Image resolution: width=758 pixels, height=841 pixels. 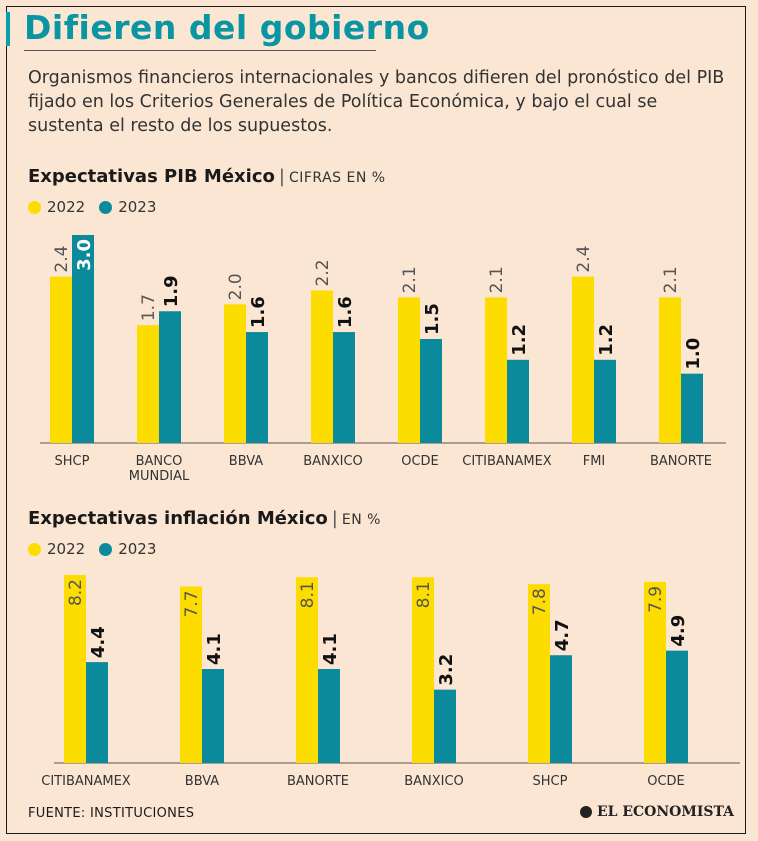 What do you see at coordinates (66, 207) in the screenshot?
I see `legend-label-2022: 2022` at bounding box center [66, 207].